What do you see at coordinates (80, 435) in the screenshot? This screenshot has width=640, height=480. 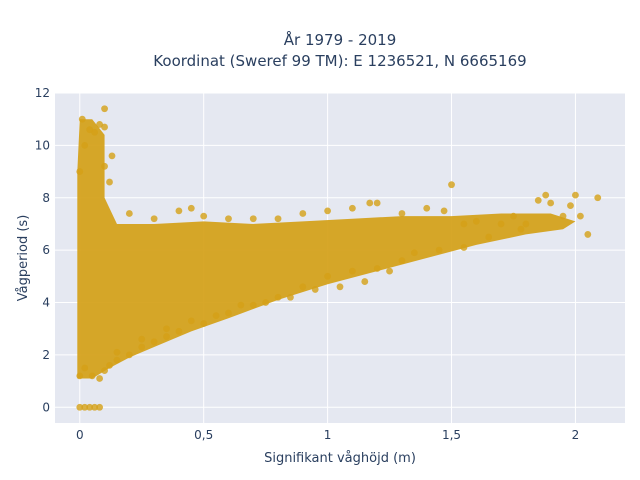 I see `x-tick-label: 0` at bounding box center [80, 435].